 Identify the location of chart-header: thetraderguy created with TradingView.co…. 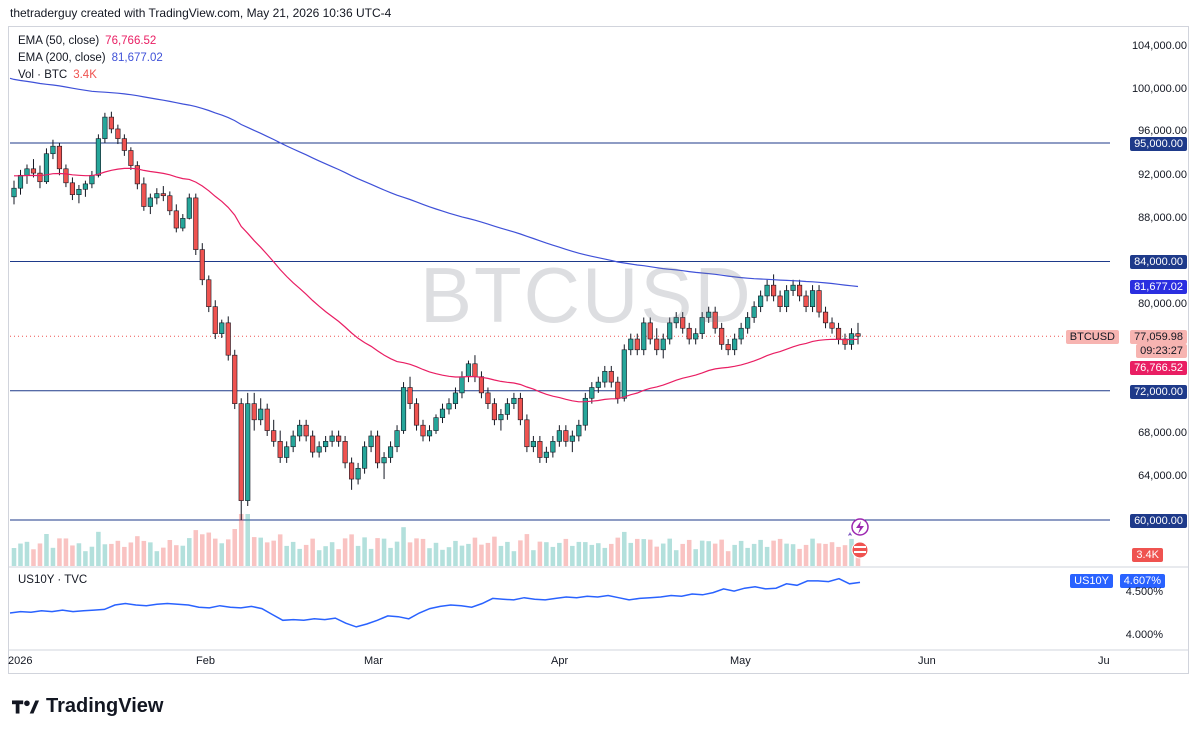
(201, 13).